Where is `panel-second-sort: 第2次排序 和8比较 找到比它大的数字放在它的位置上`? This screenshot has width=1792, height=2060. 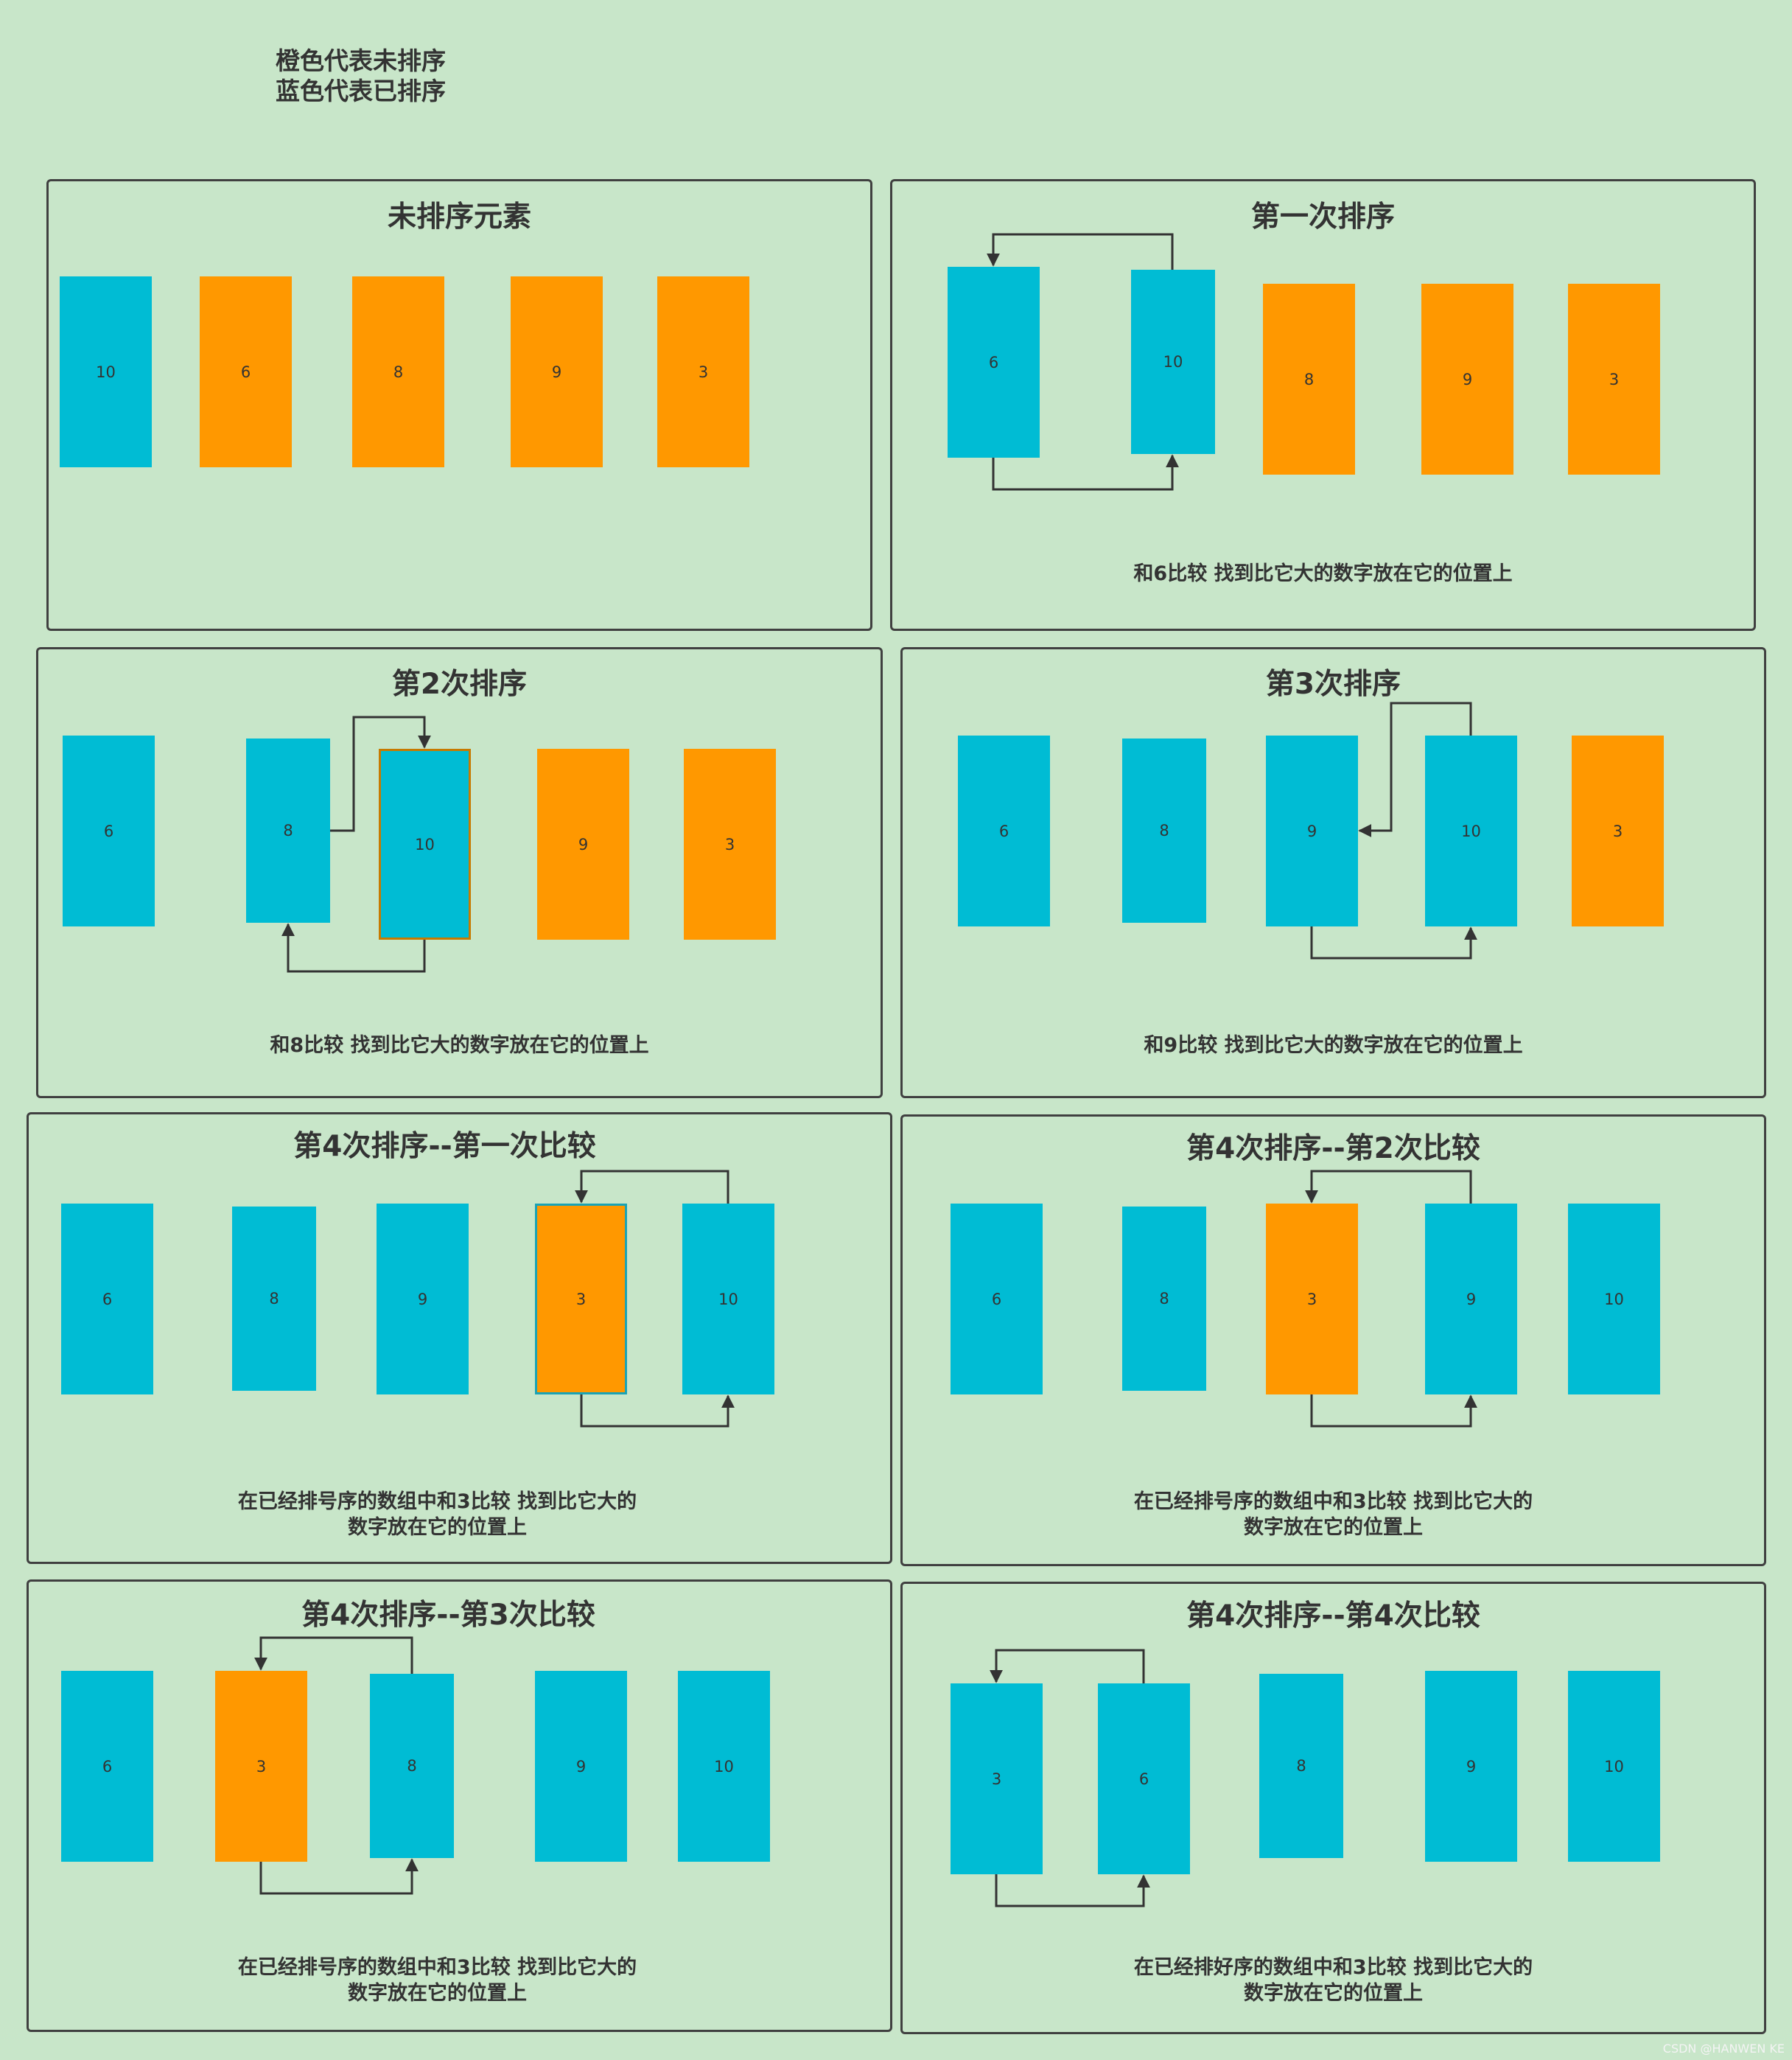 panel-second-sort: 第2次排序 和8比较 找到比它大的数字放在它的位置上 is located at coordinates (459, 872).